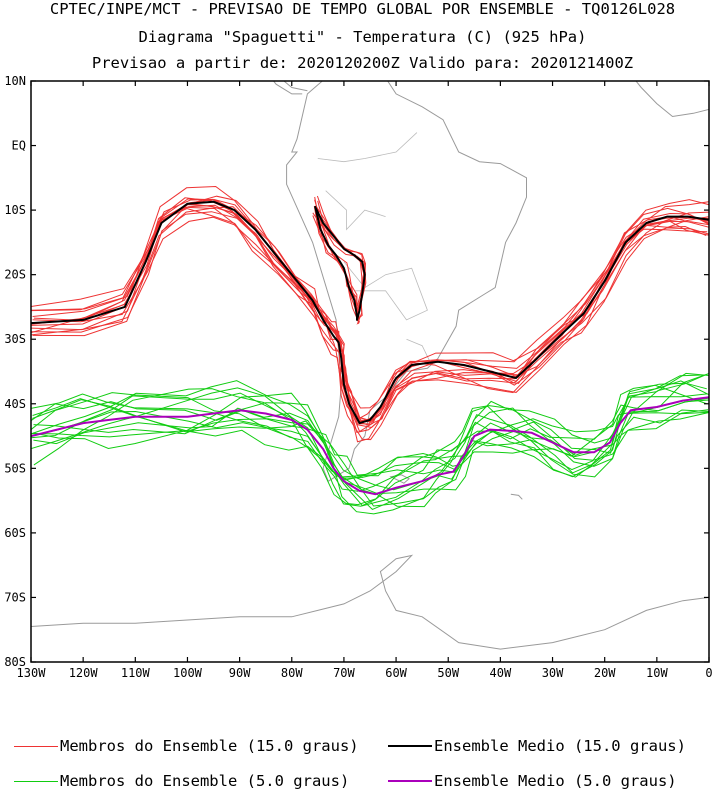 This screenshot has width=725, height=792. I want to click on y-tick-label: 10N, so click(15, 81).